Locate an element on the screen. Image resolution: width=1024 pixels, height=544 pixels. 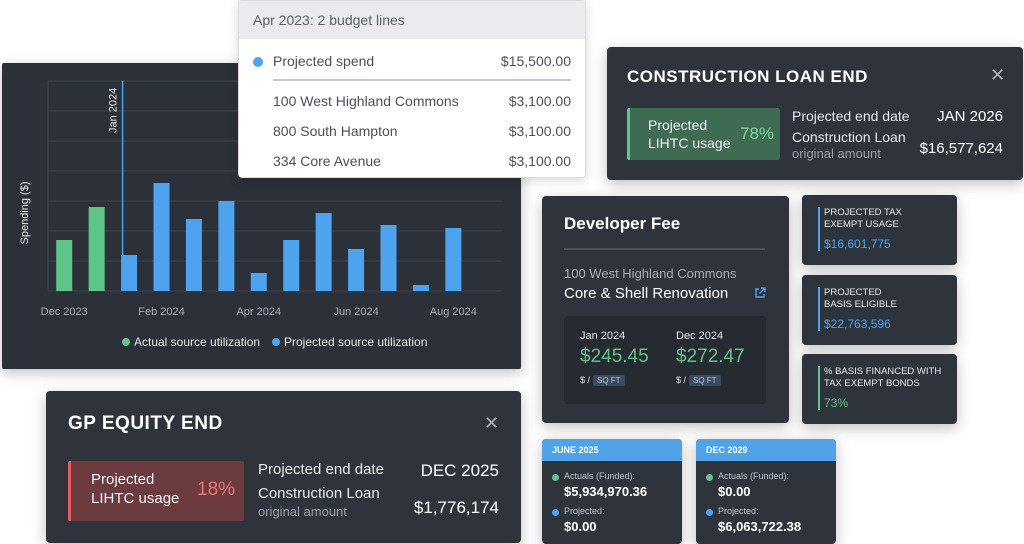
stat-label: % BASIS FINANCED WITH TAX EXEMPT BONDS is located at coordinates (882, 378).